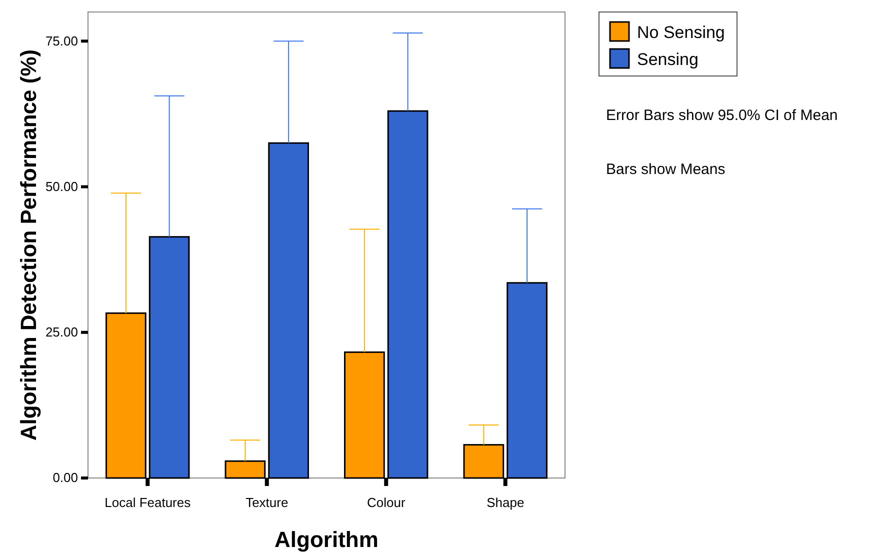  I want to click on text: Bars show Means, so click(666, 169).